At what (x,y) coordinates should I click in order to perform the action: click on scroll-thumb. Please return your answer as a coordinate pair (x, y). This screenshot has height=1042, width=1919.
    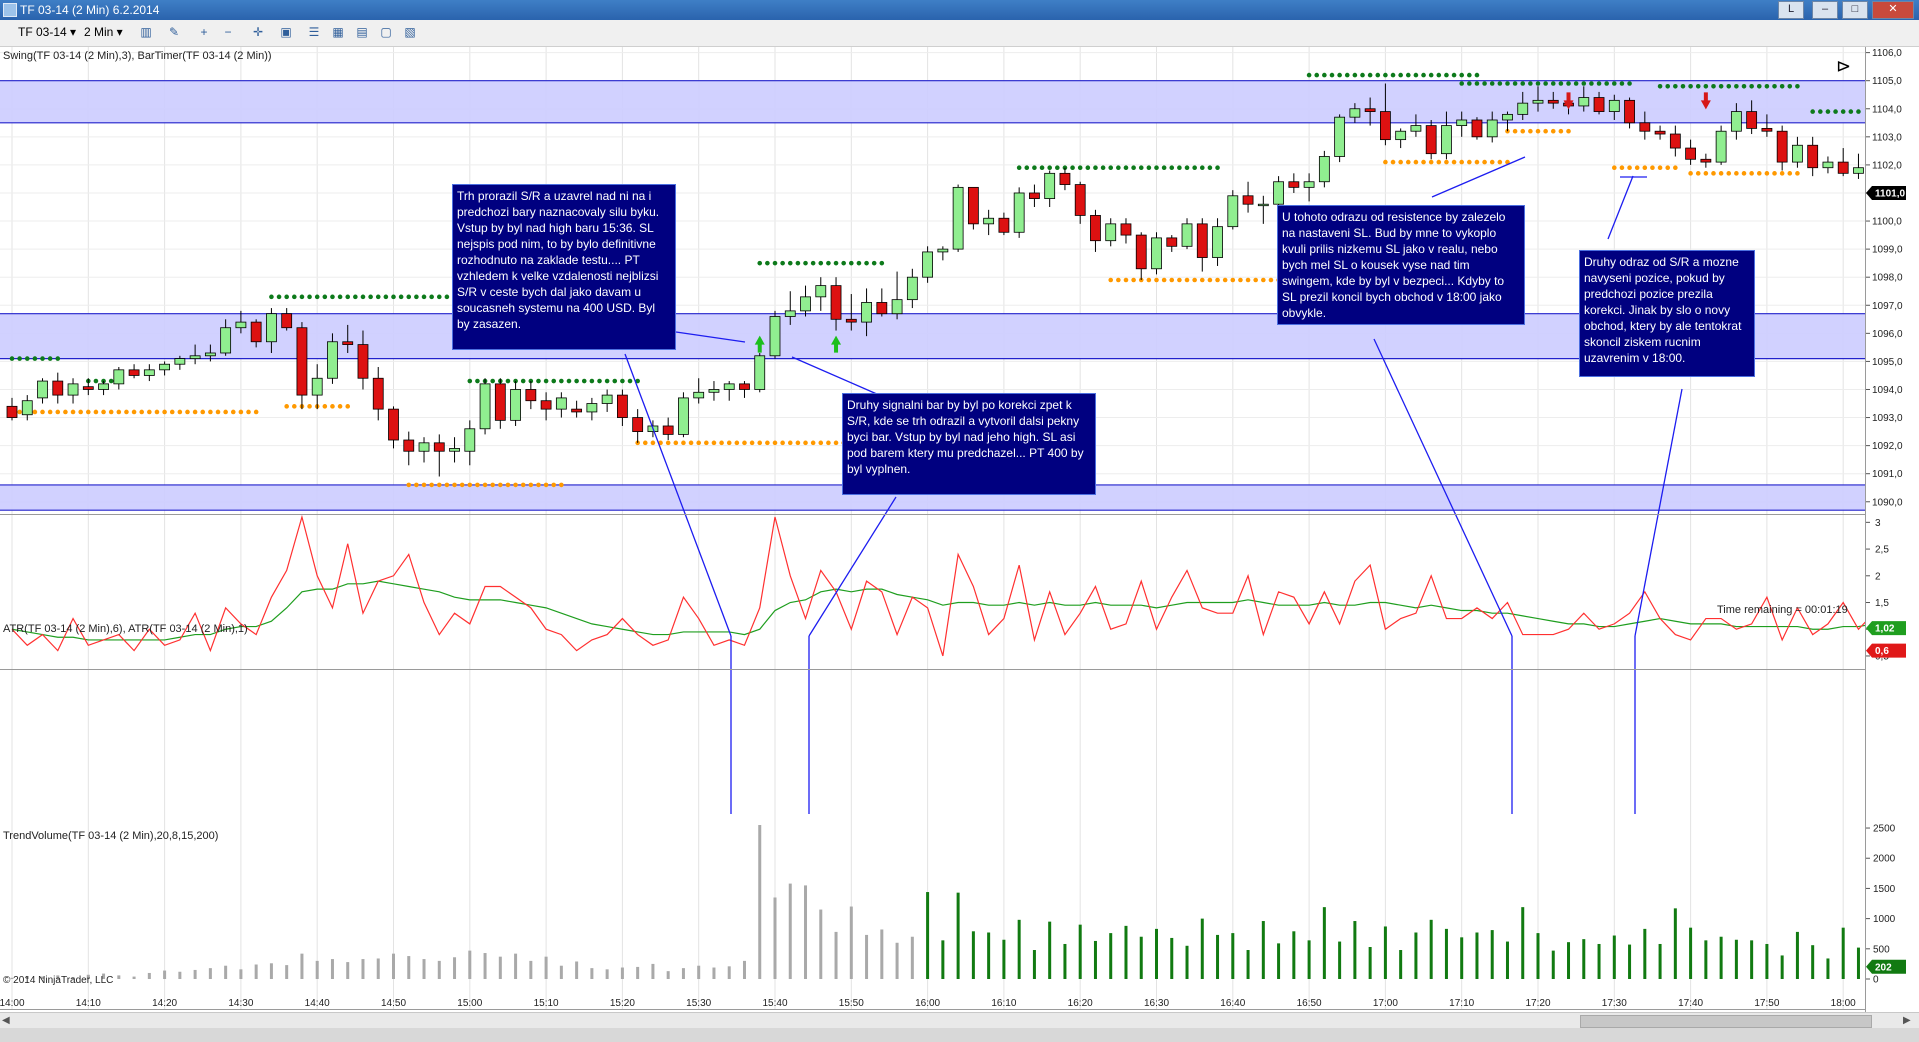
    Looking at the image, I should click on (1726, 1021).